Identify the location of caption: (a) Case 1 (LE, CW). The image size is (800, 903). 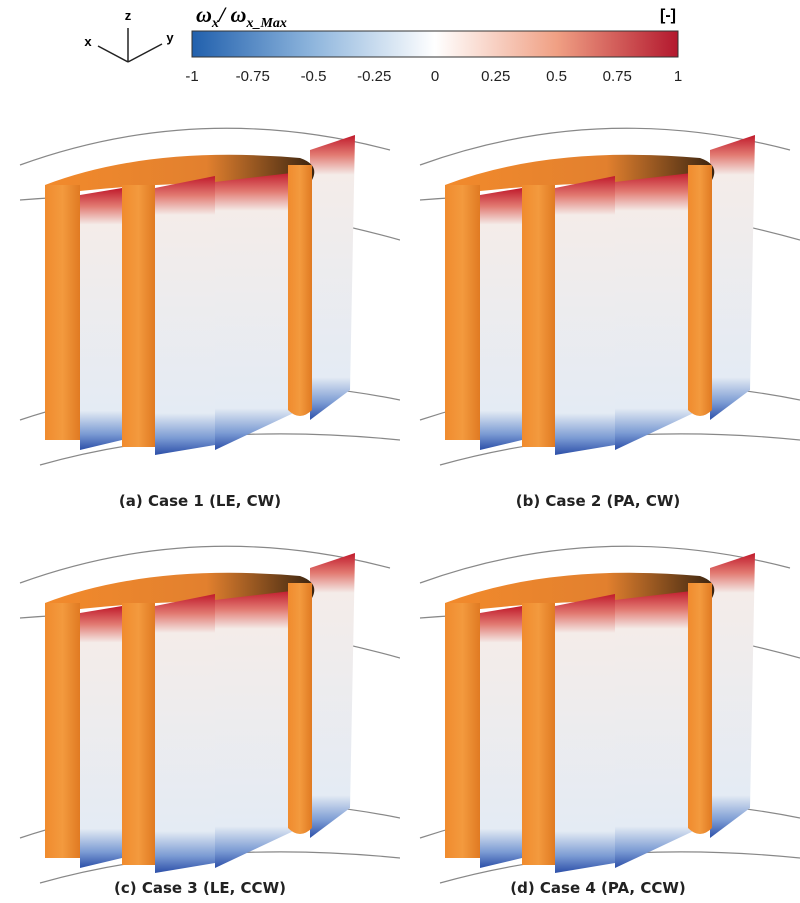
(200, 501).